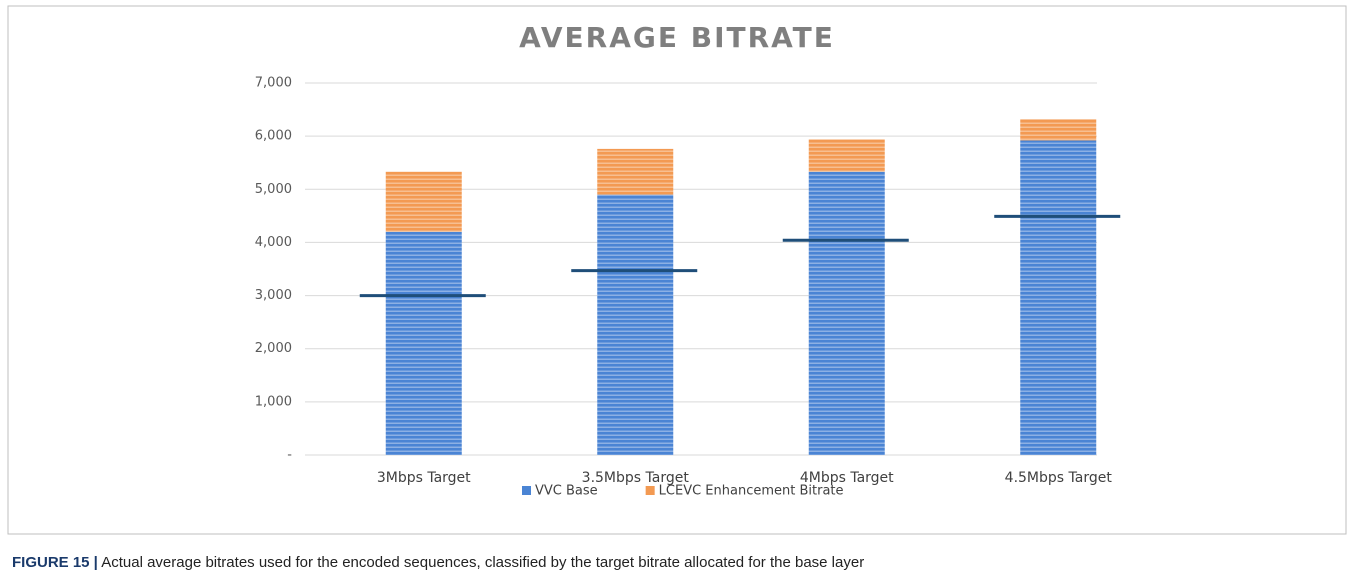 This screenshot has width=1354, height=587. Describe the element at coordinates (289, 455) in the screenshot. I see `y-tick-label: -` at that location.